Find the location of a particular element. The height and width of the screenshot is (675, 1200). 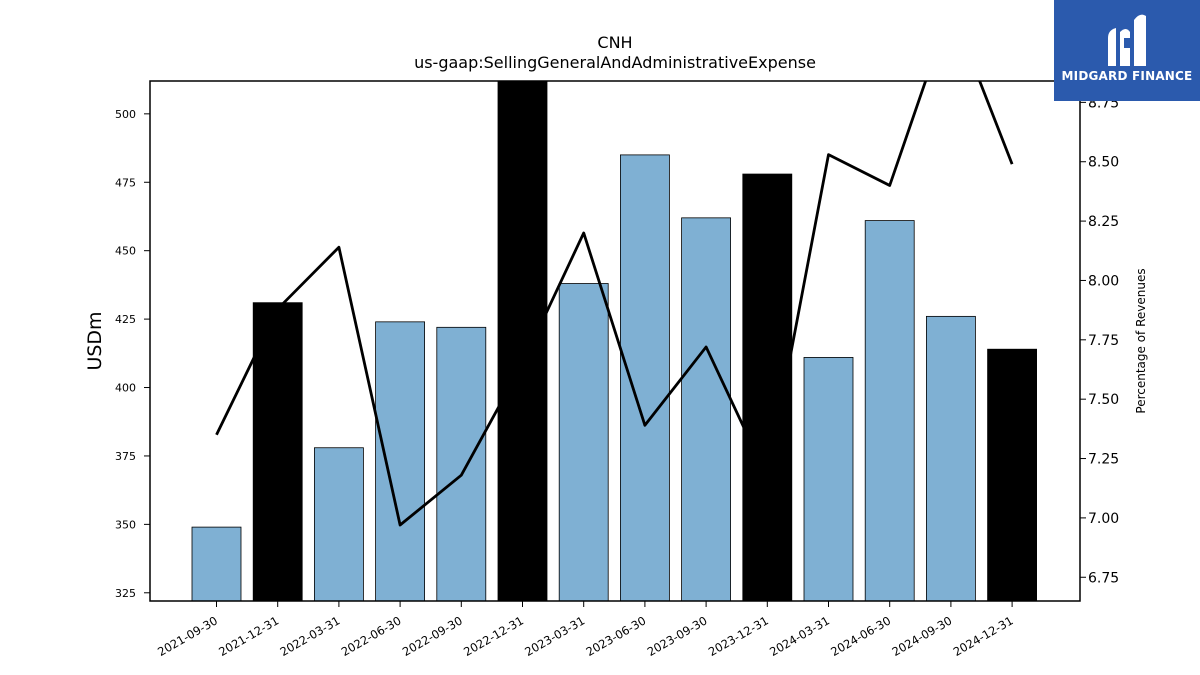

y2-tick-label: 7.00 is located at coordinates (1103, 519).